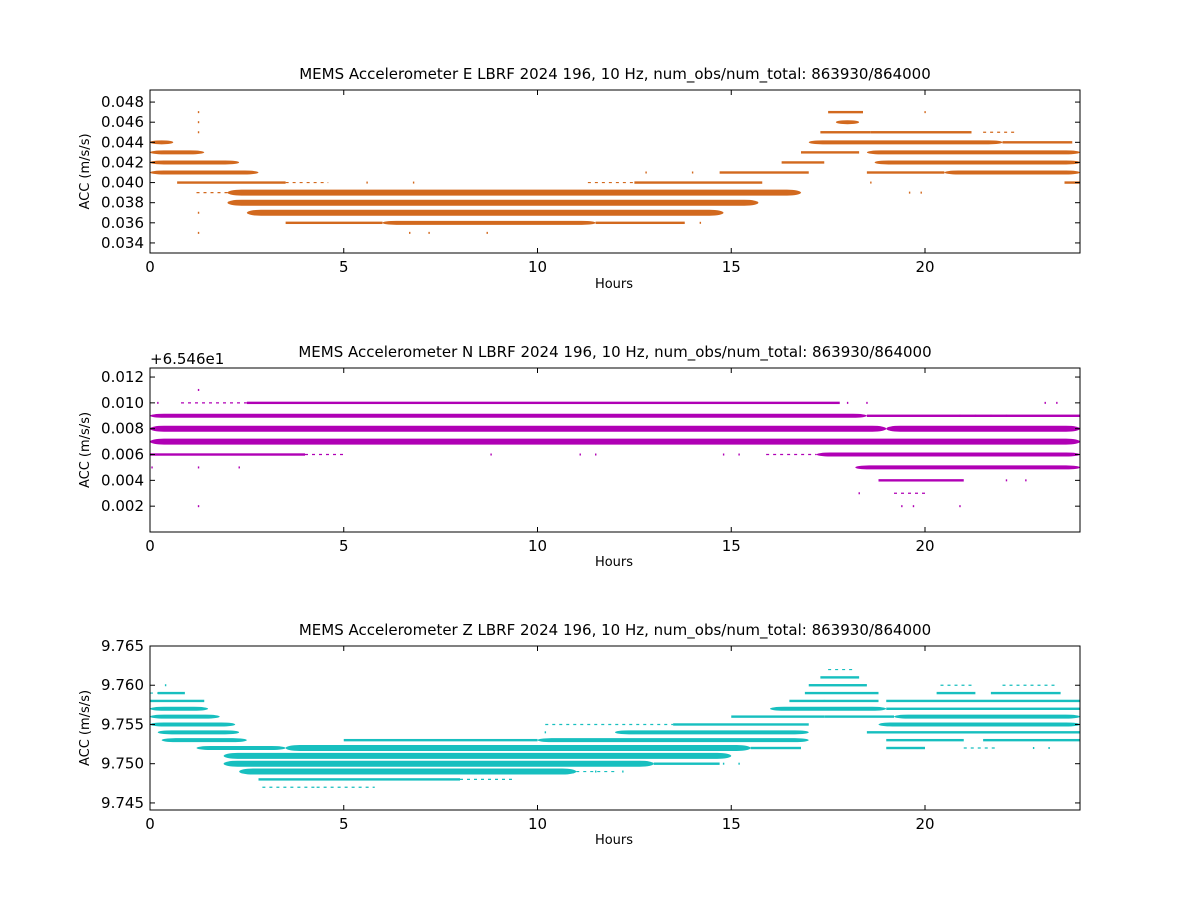  Describe the element at coordinates (537, 267) in the screenshot. I see `x-tick-label-e-2: 10` at that location.